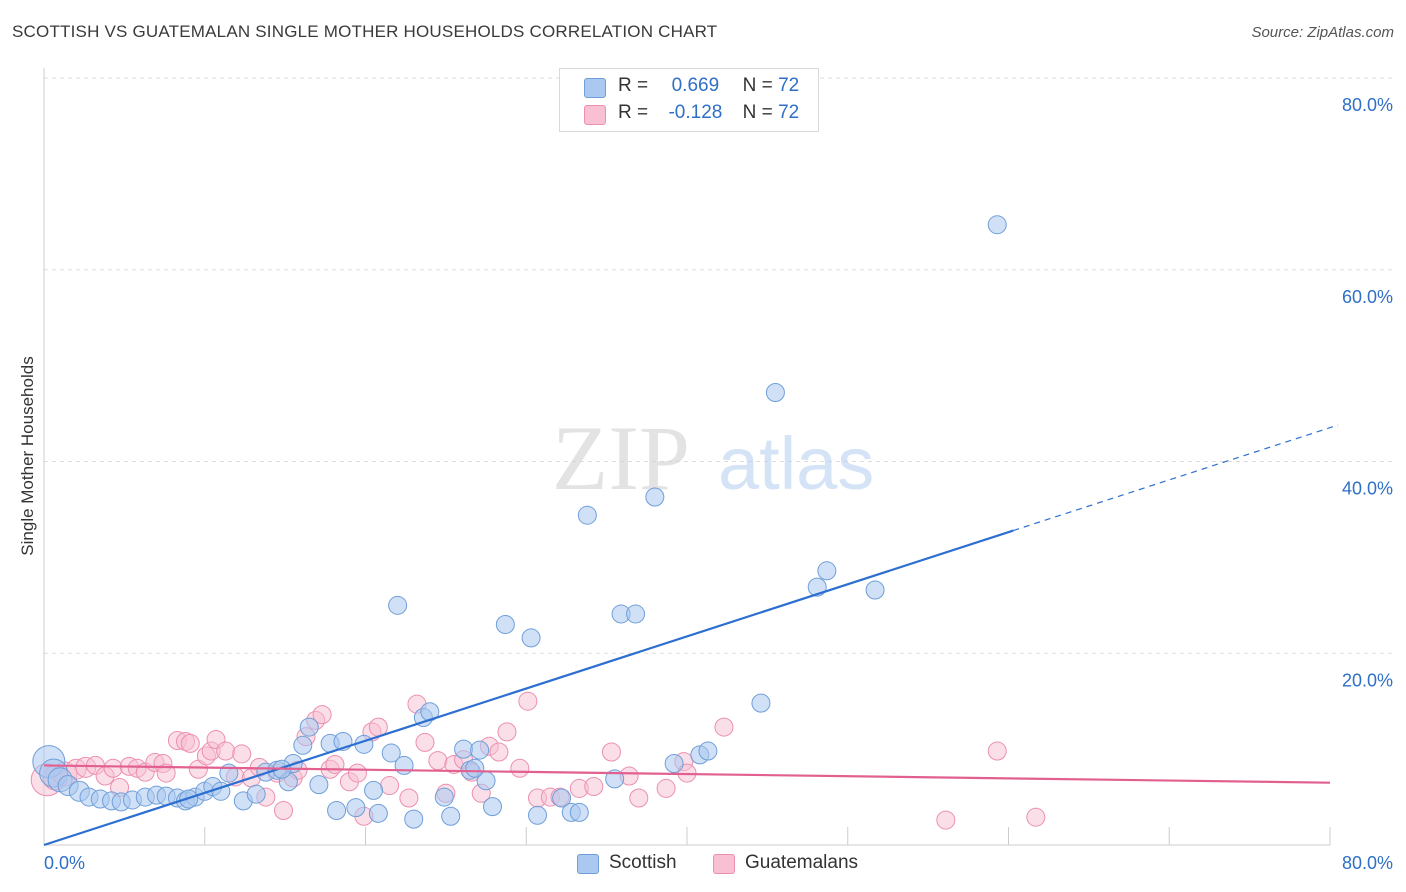  I want to click on source-label: Source: ZipAtlas.com, so click(1322, 32).